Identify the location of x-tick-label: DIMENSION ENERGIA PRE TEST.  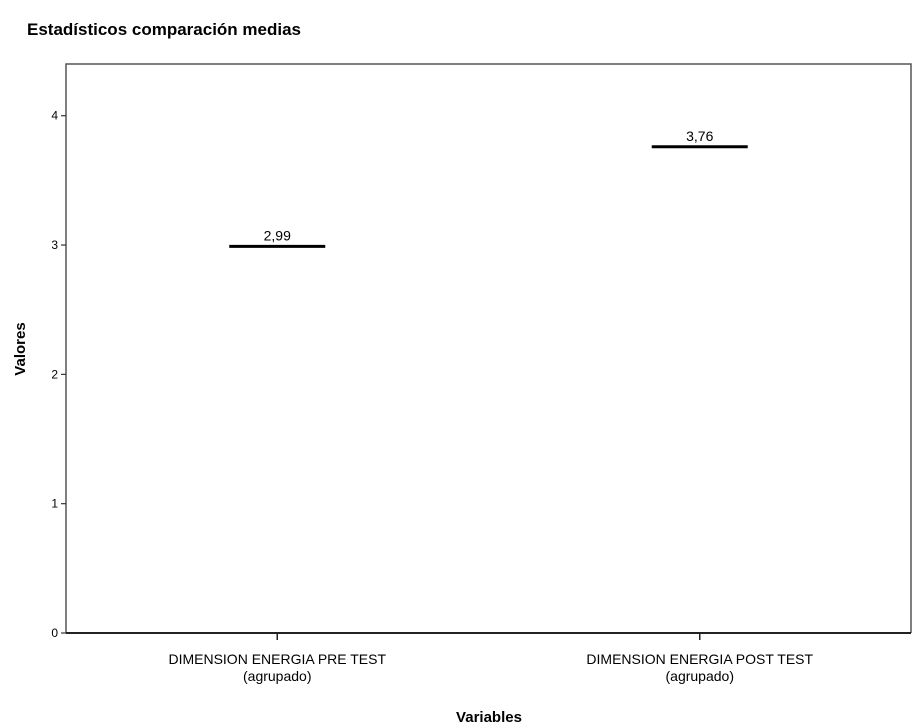
(277, 659).